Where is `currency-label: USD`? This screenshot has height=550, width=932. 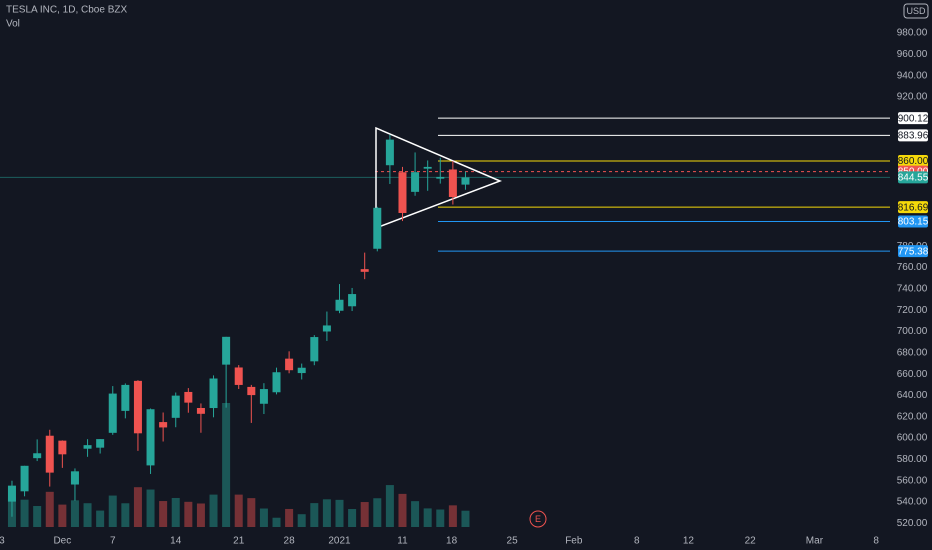 currency-label: USD is located at coordinates (916, 11).